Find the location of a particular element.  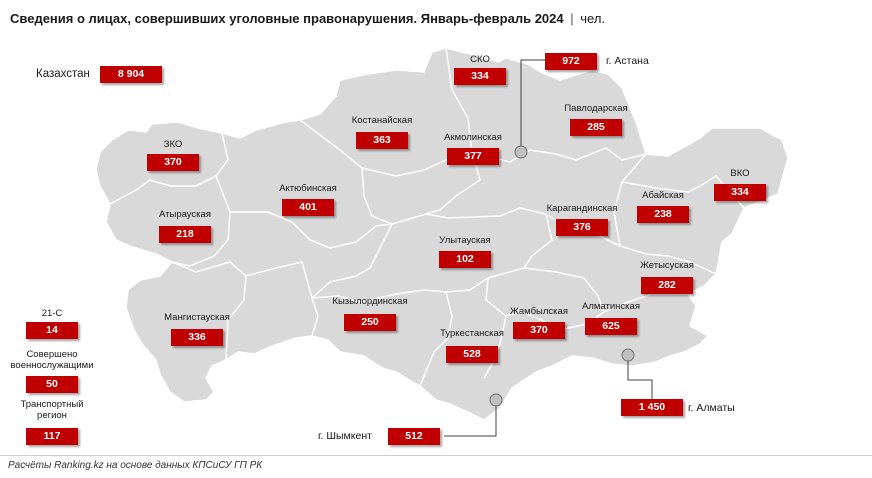

value-pavlodar: 285 is located at coordinates (596, 127).